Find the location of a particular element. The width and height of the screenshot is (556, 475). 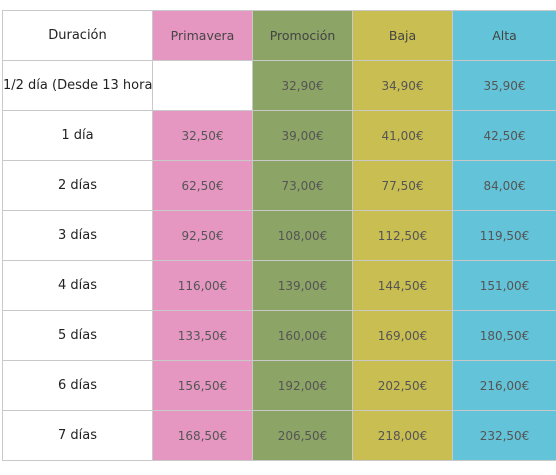

price-promocion-cell: 192,00€ is located at coordinates (302, 385).